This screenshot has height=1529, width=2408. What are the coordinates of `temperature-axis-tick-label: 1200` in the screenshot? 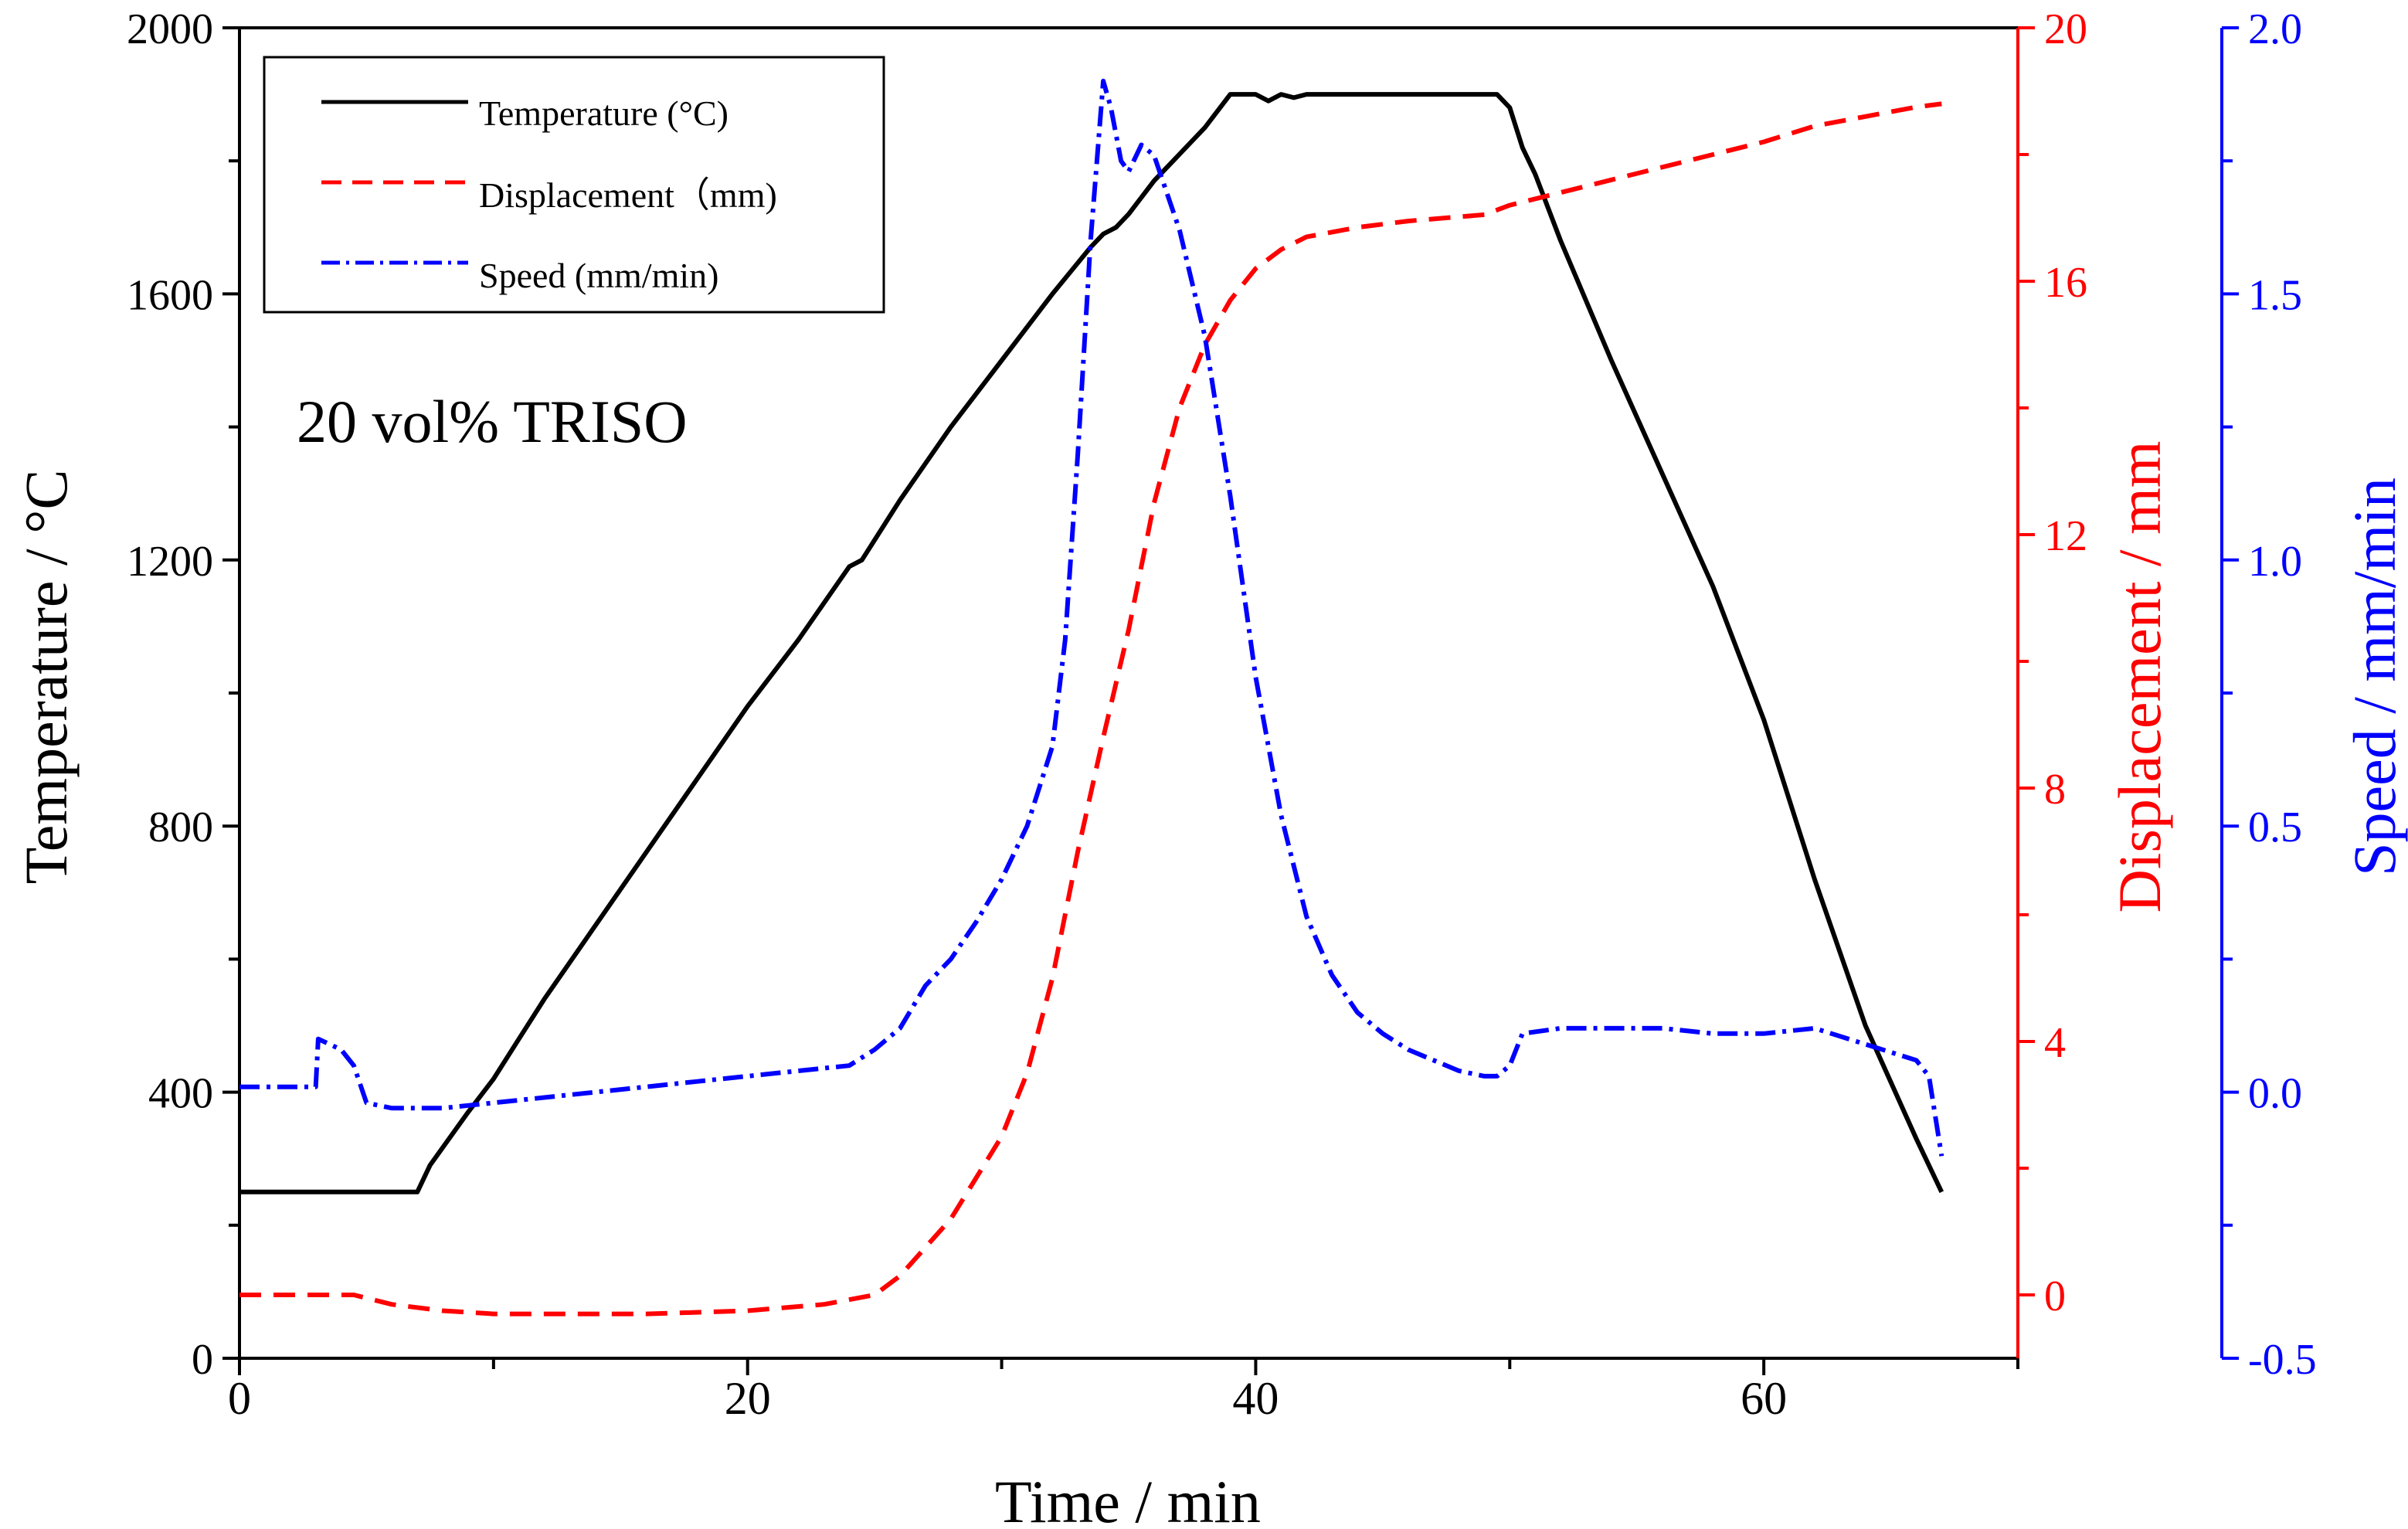 It's located at (170, 562).